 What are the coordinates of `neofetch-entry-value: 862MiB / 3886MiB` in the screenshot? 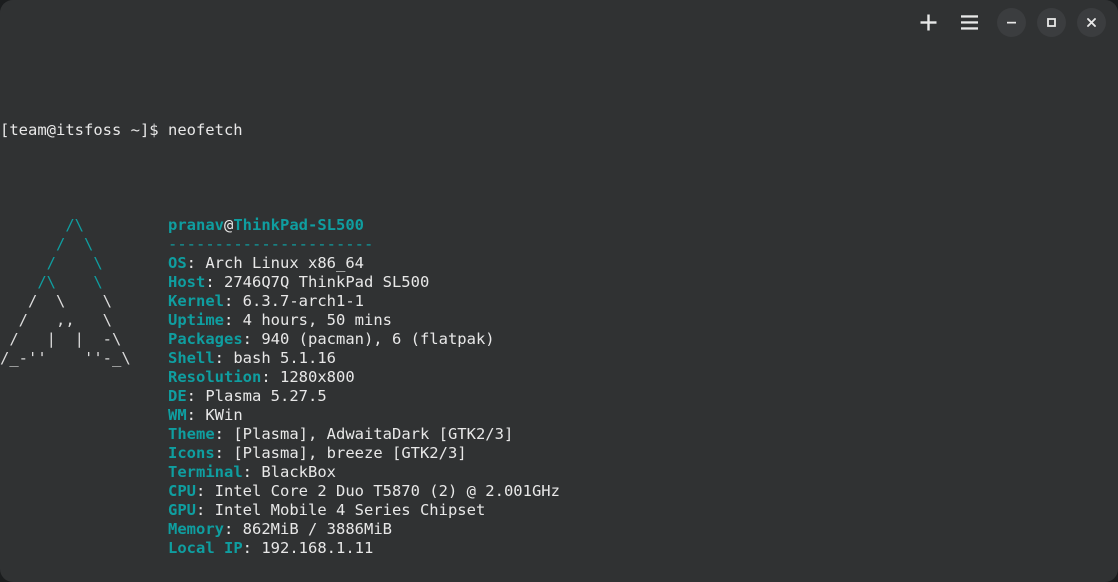 It's located at (317, 529).